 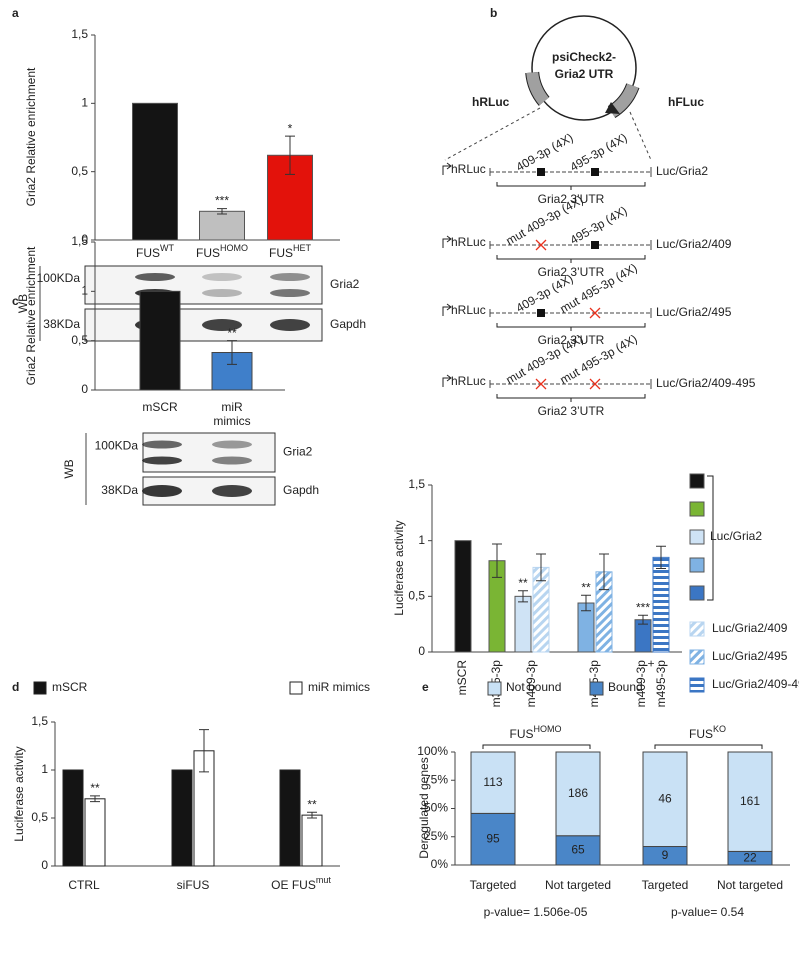 What do you see at coordinates (493, 13) in the screenshot?
I see `panel-label: b` at bounding box center [493, 13].